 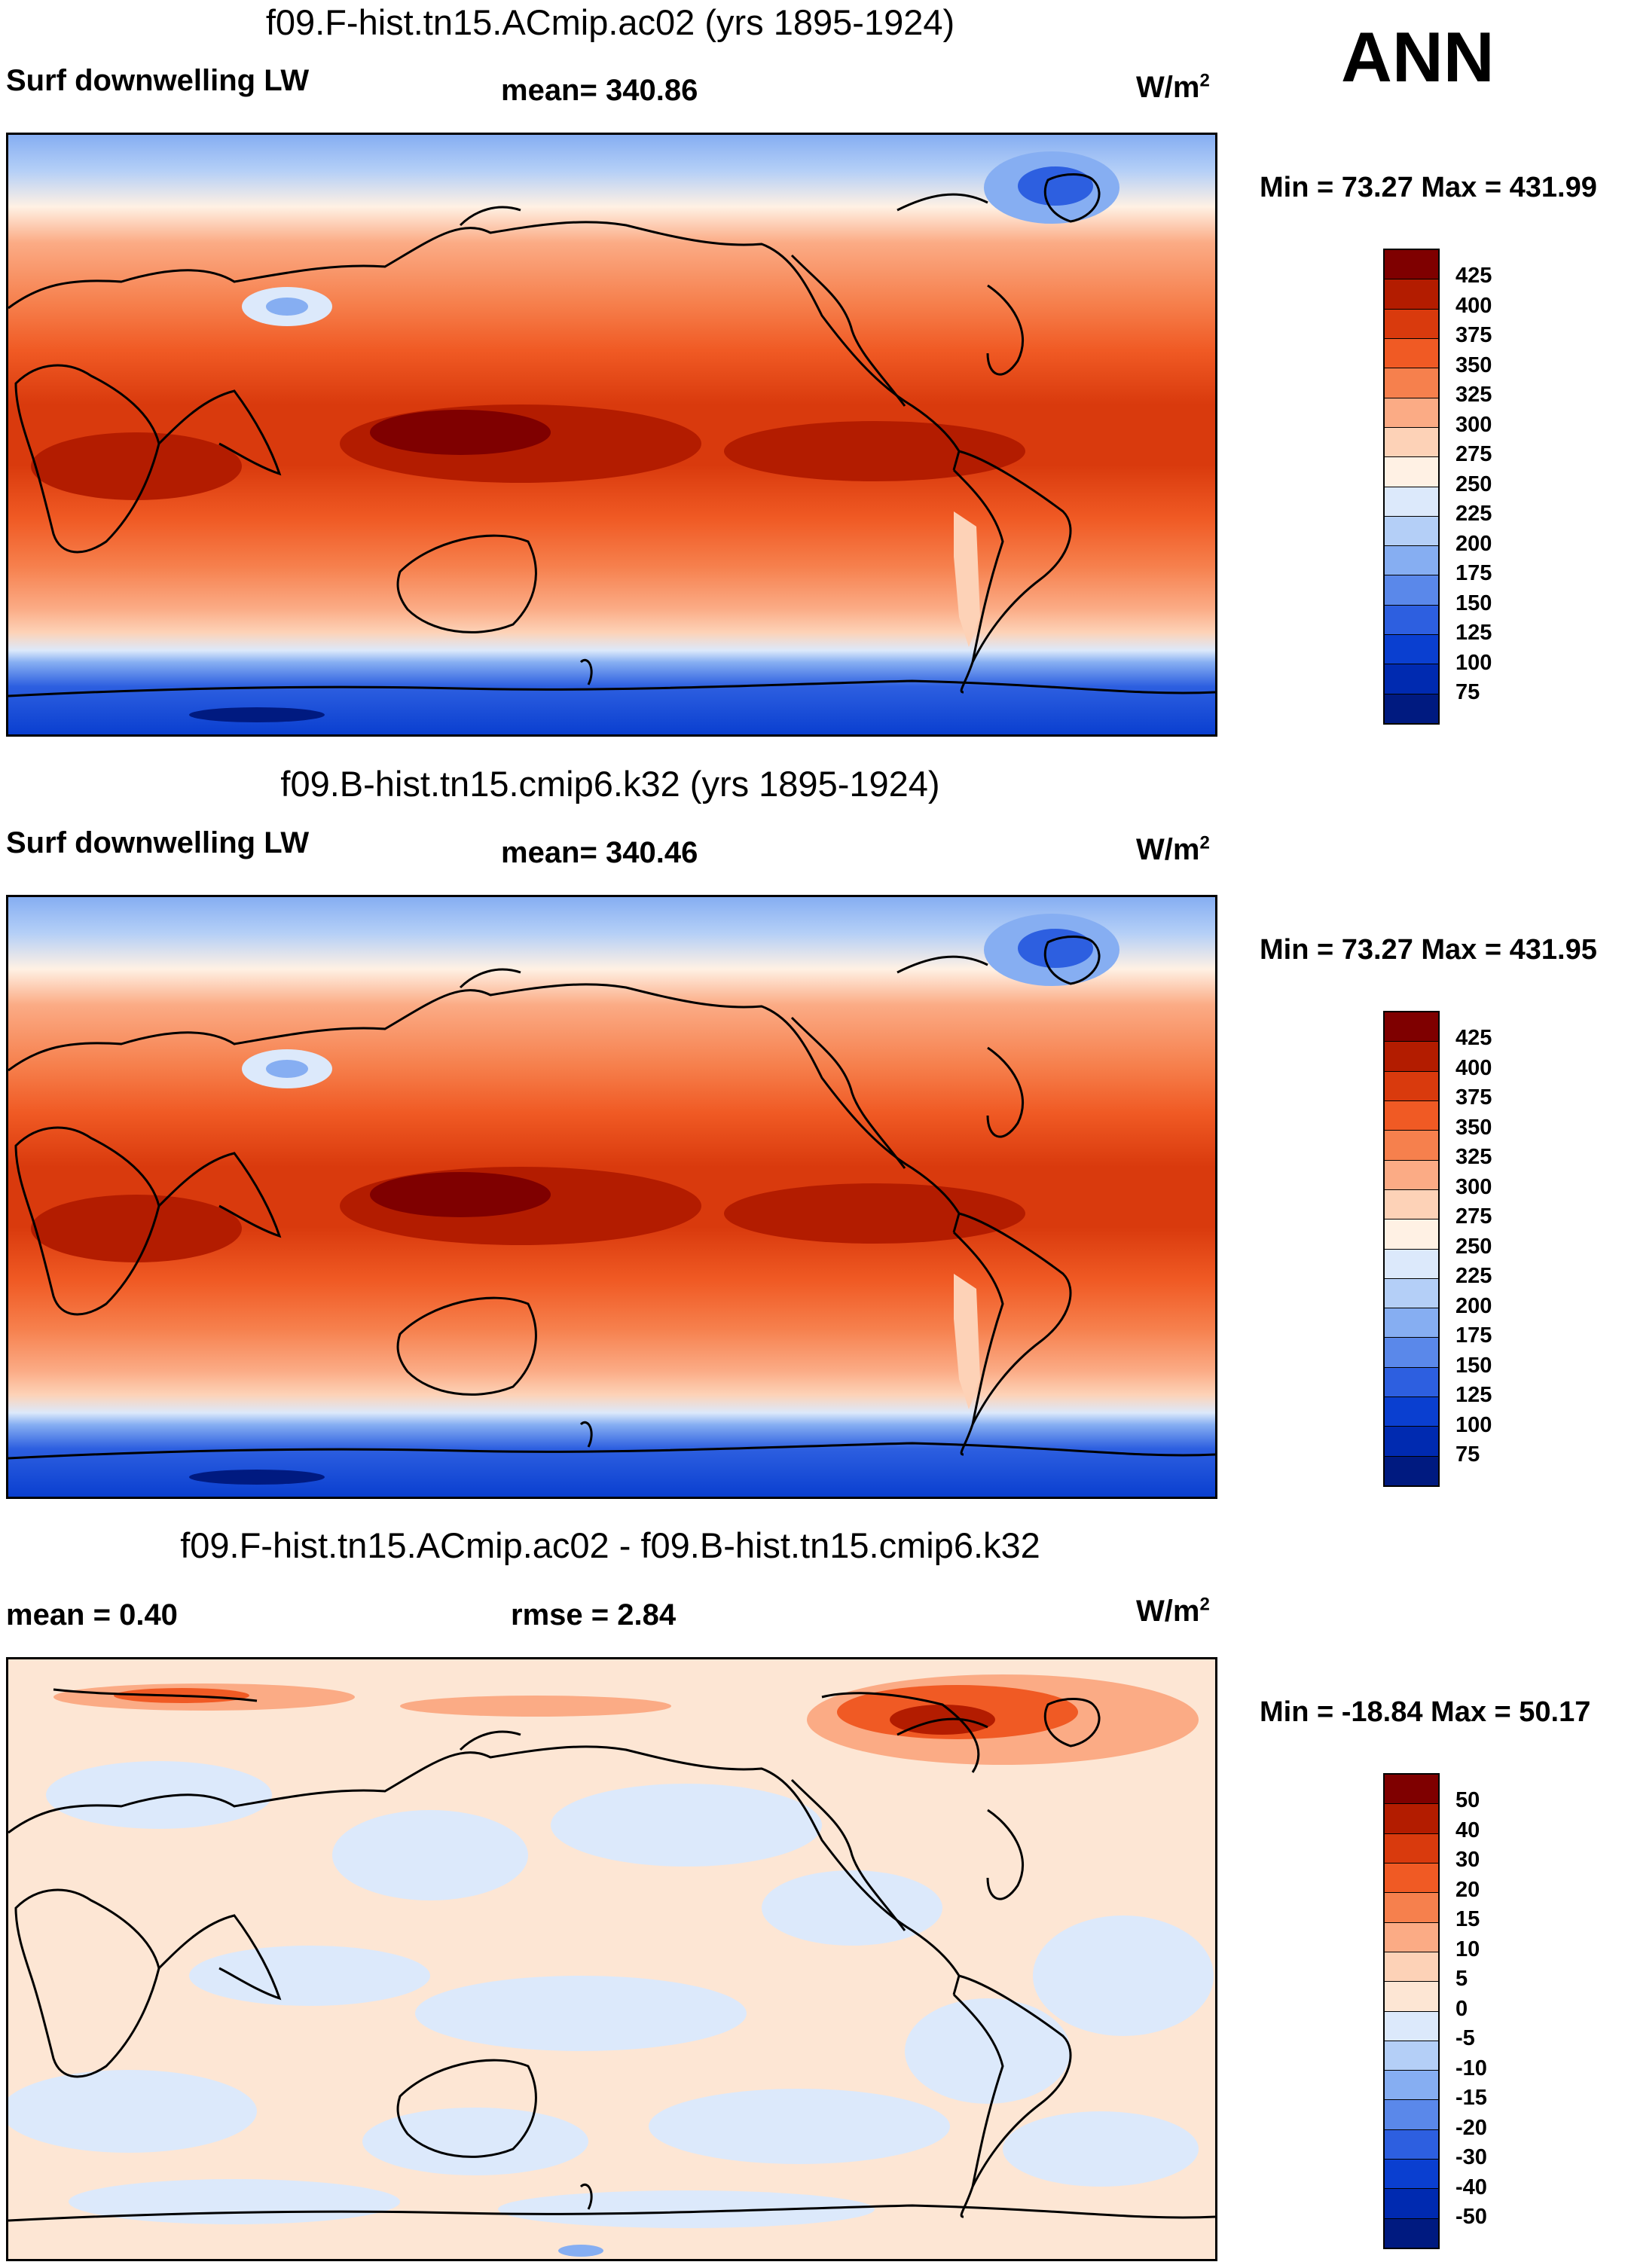 I want to click on panel-middle-minmax: Min = 73.27 Max = 431.95, so click(x=1428, y=950).